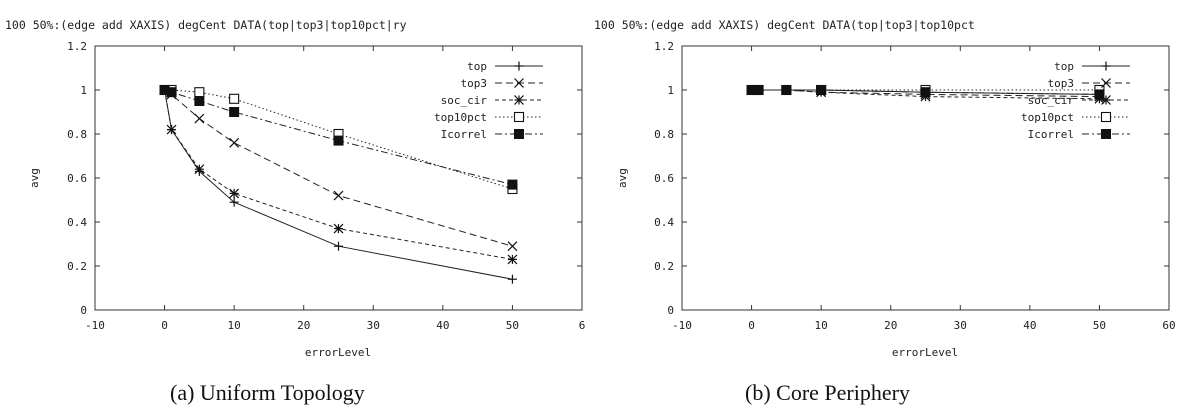 Image resolution: width=1180 pixels, height=406 pixels. I want to click on series-group-b, so click(925, 94).